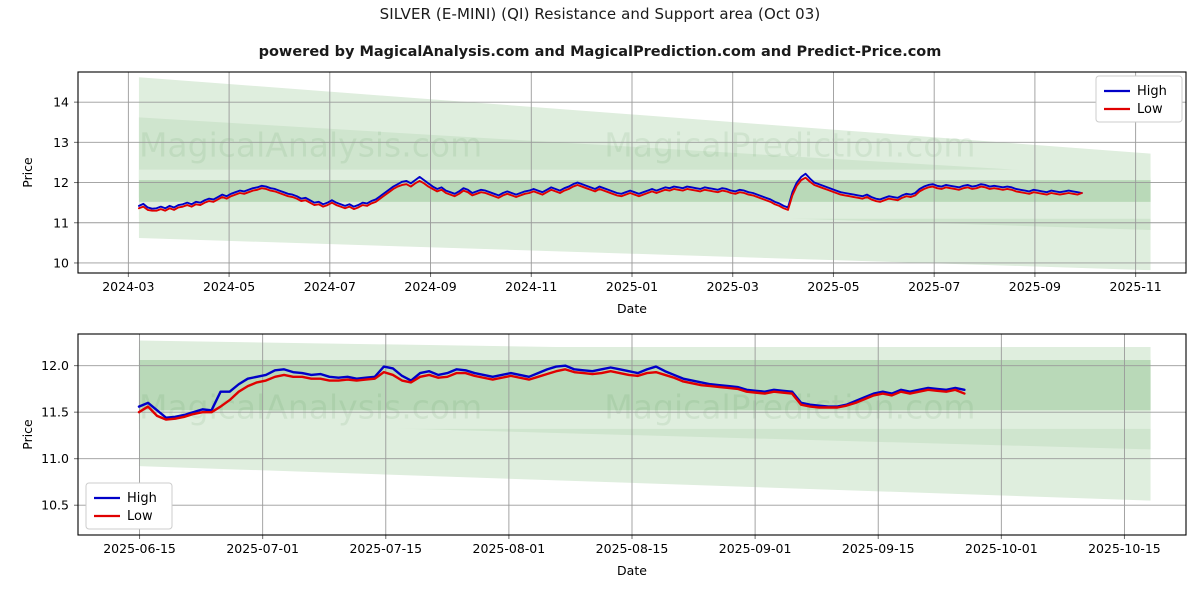  I want to click on y-tick-label: 12.0, so click(55, 365).